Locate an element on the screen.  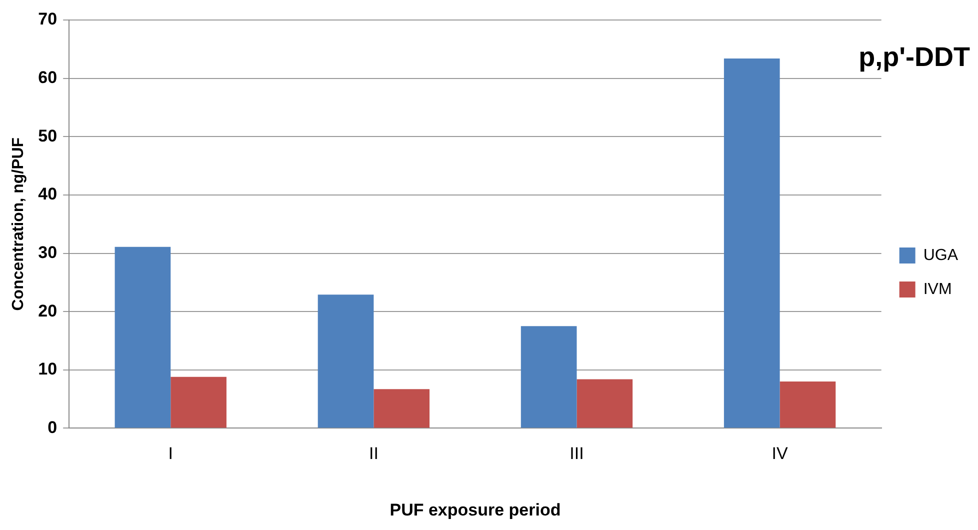
y-tick-label: 30 is located at coordinates (48, 252).